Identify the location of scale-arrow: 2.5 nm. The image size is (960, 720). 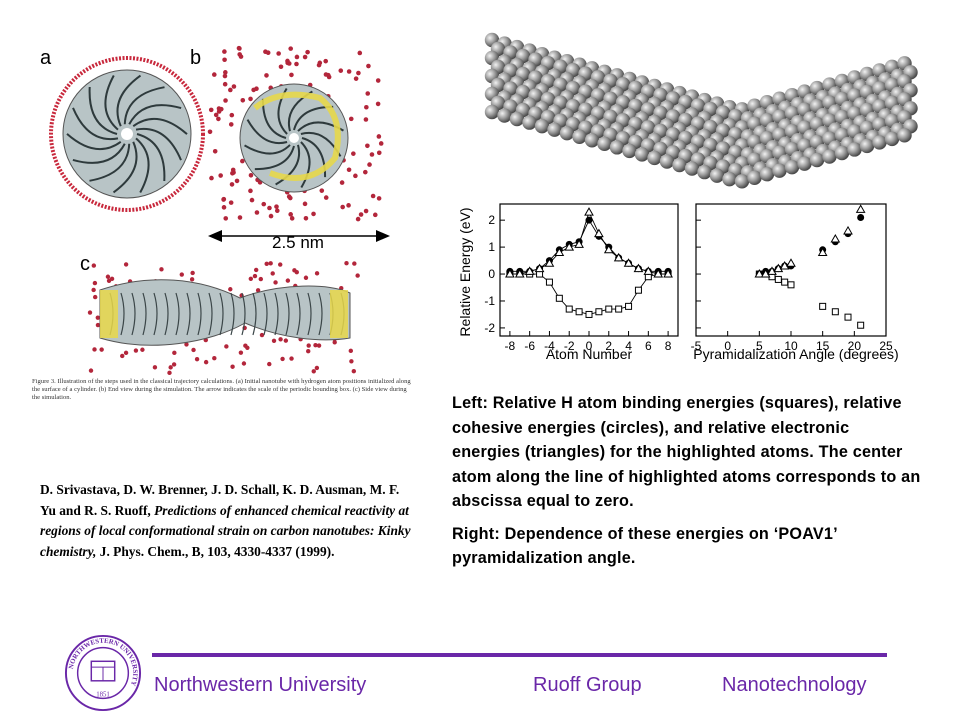
(299, 241).